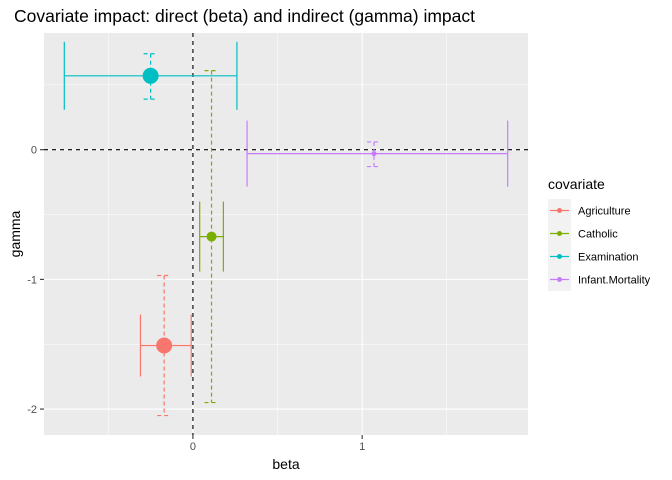  I want to click on legend-label: Agriculture, so click(604, 212).